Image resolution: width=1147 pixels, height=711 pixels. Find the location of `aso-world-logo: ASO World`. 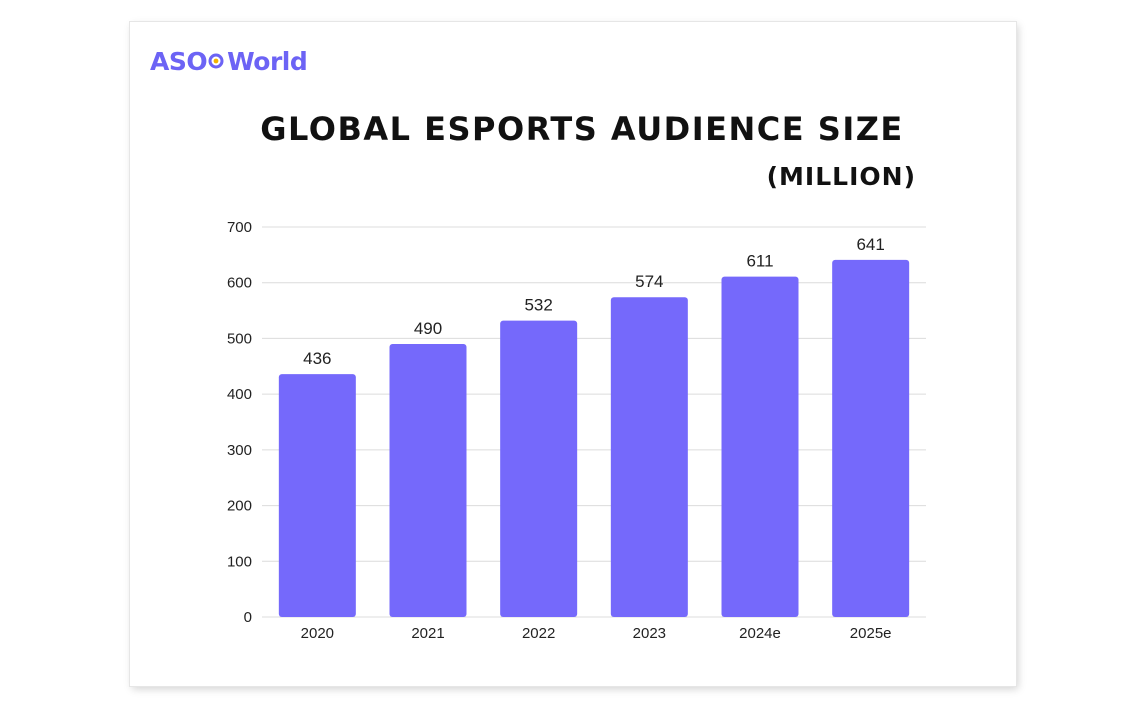

aso-world-logo: ASO World is located at coordinates (229, 61).